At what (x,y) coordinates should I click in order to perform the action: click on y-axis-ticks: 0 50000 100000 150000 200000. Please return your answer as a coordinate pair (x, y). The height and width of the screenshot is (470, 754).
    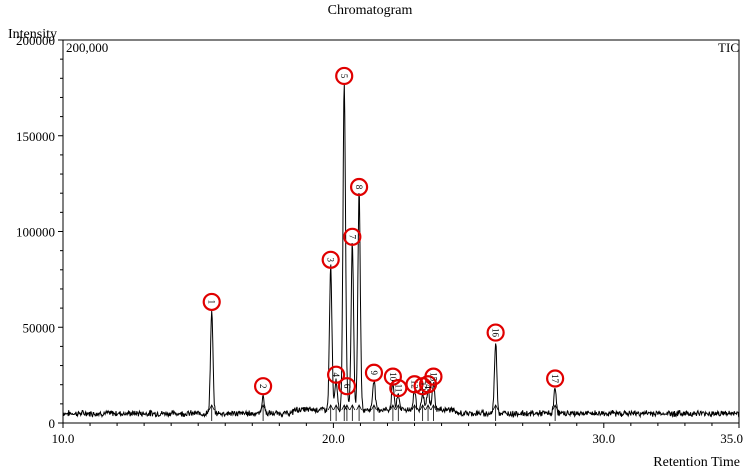
    Looking at the image, I should click on (39, 232).